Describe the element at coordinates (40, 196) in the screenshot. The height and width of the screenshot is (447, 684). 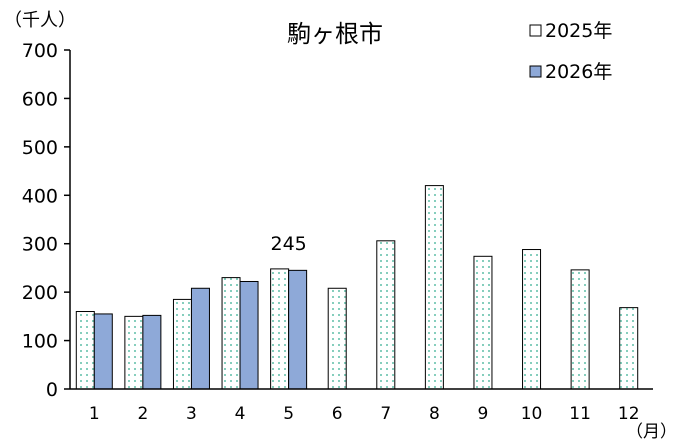
I see `y-tick-label: 400` at that location.